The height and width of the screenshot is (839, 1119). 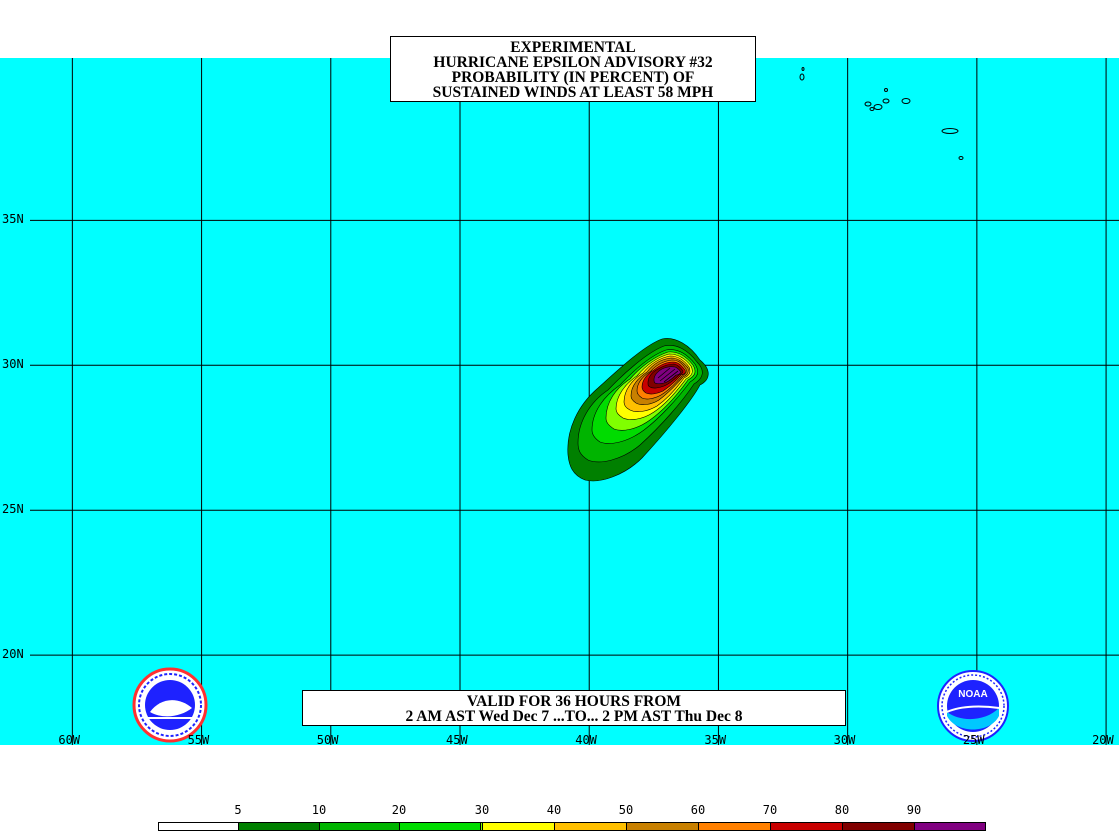 I want to click on legend-label: 70, so click(x=770, y=810).